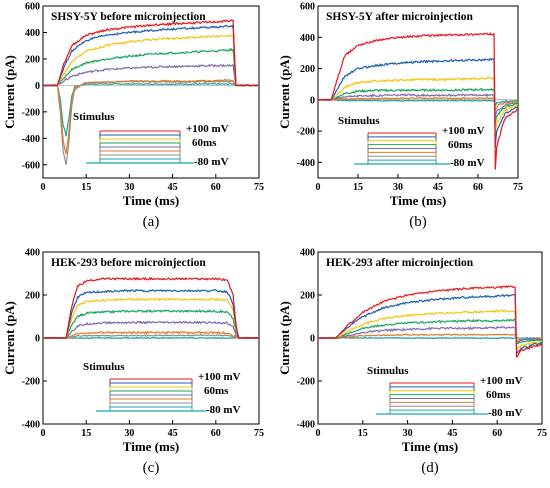 This screenshot has height=488, width=550. Describe the element at coordinates (400, 263) in the screenshot. I see `chart-title: HEK-293 after microinjection` at that location.